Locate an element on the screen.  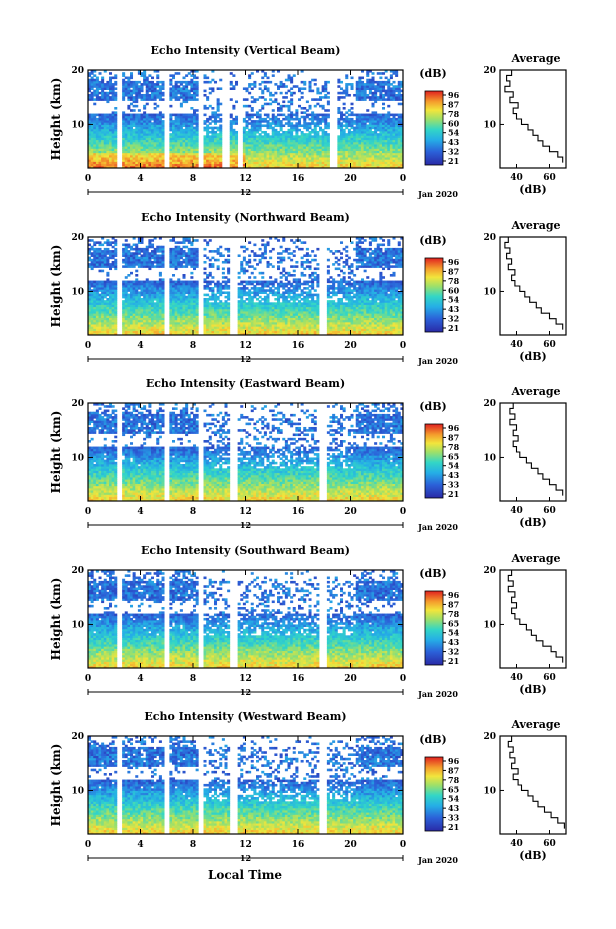
profile-y-tick-label: 10 is located at coordinates (489, 125).